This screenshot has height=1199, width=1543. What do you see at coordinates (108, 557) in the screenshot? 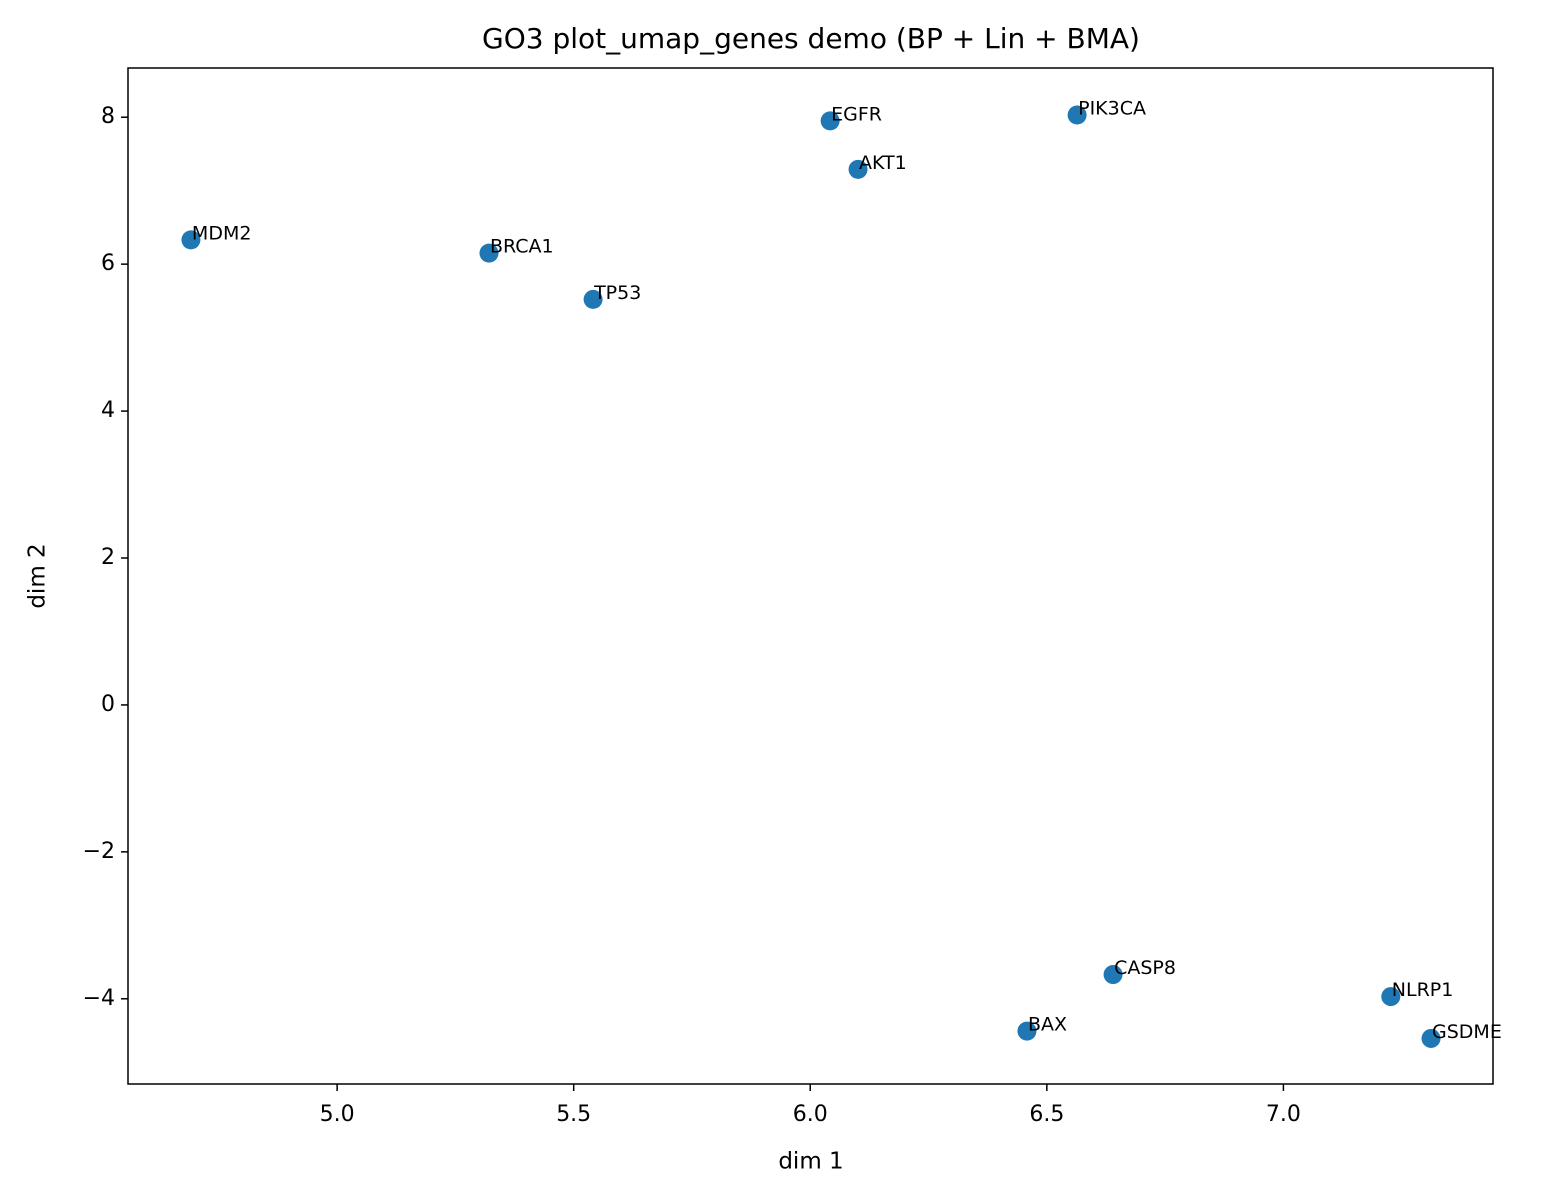
I see `y-tick-label: 2` at bounding box center [108, 557].